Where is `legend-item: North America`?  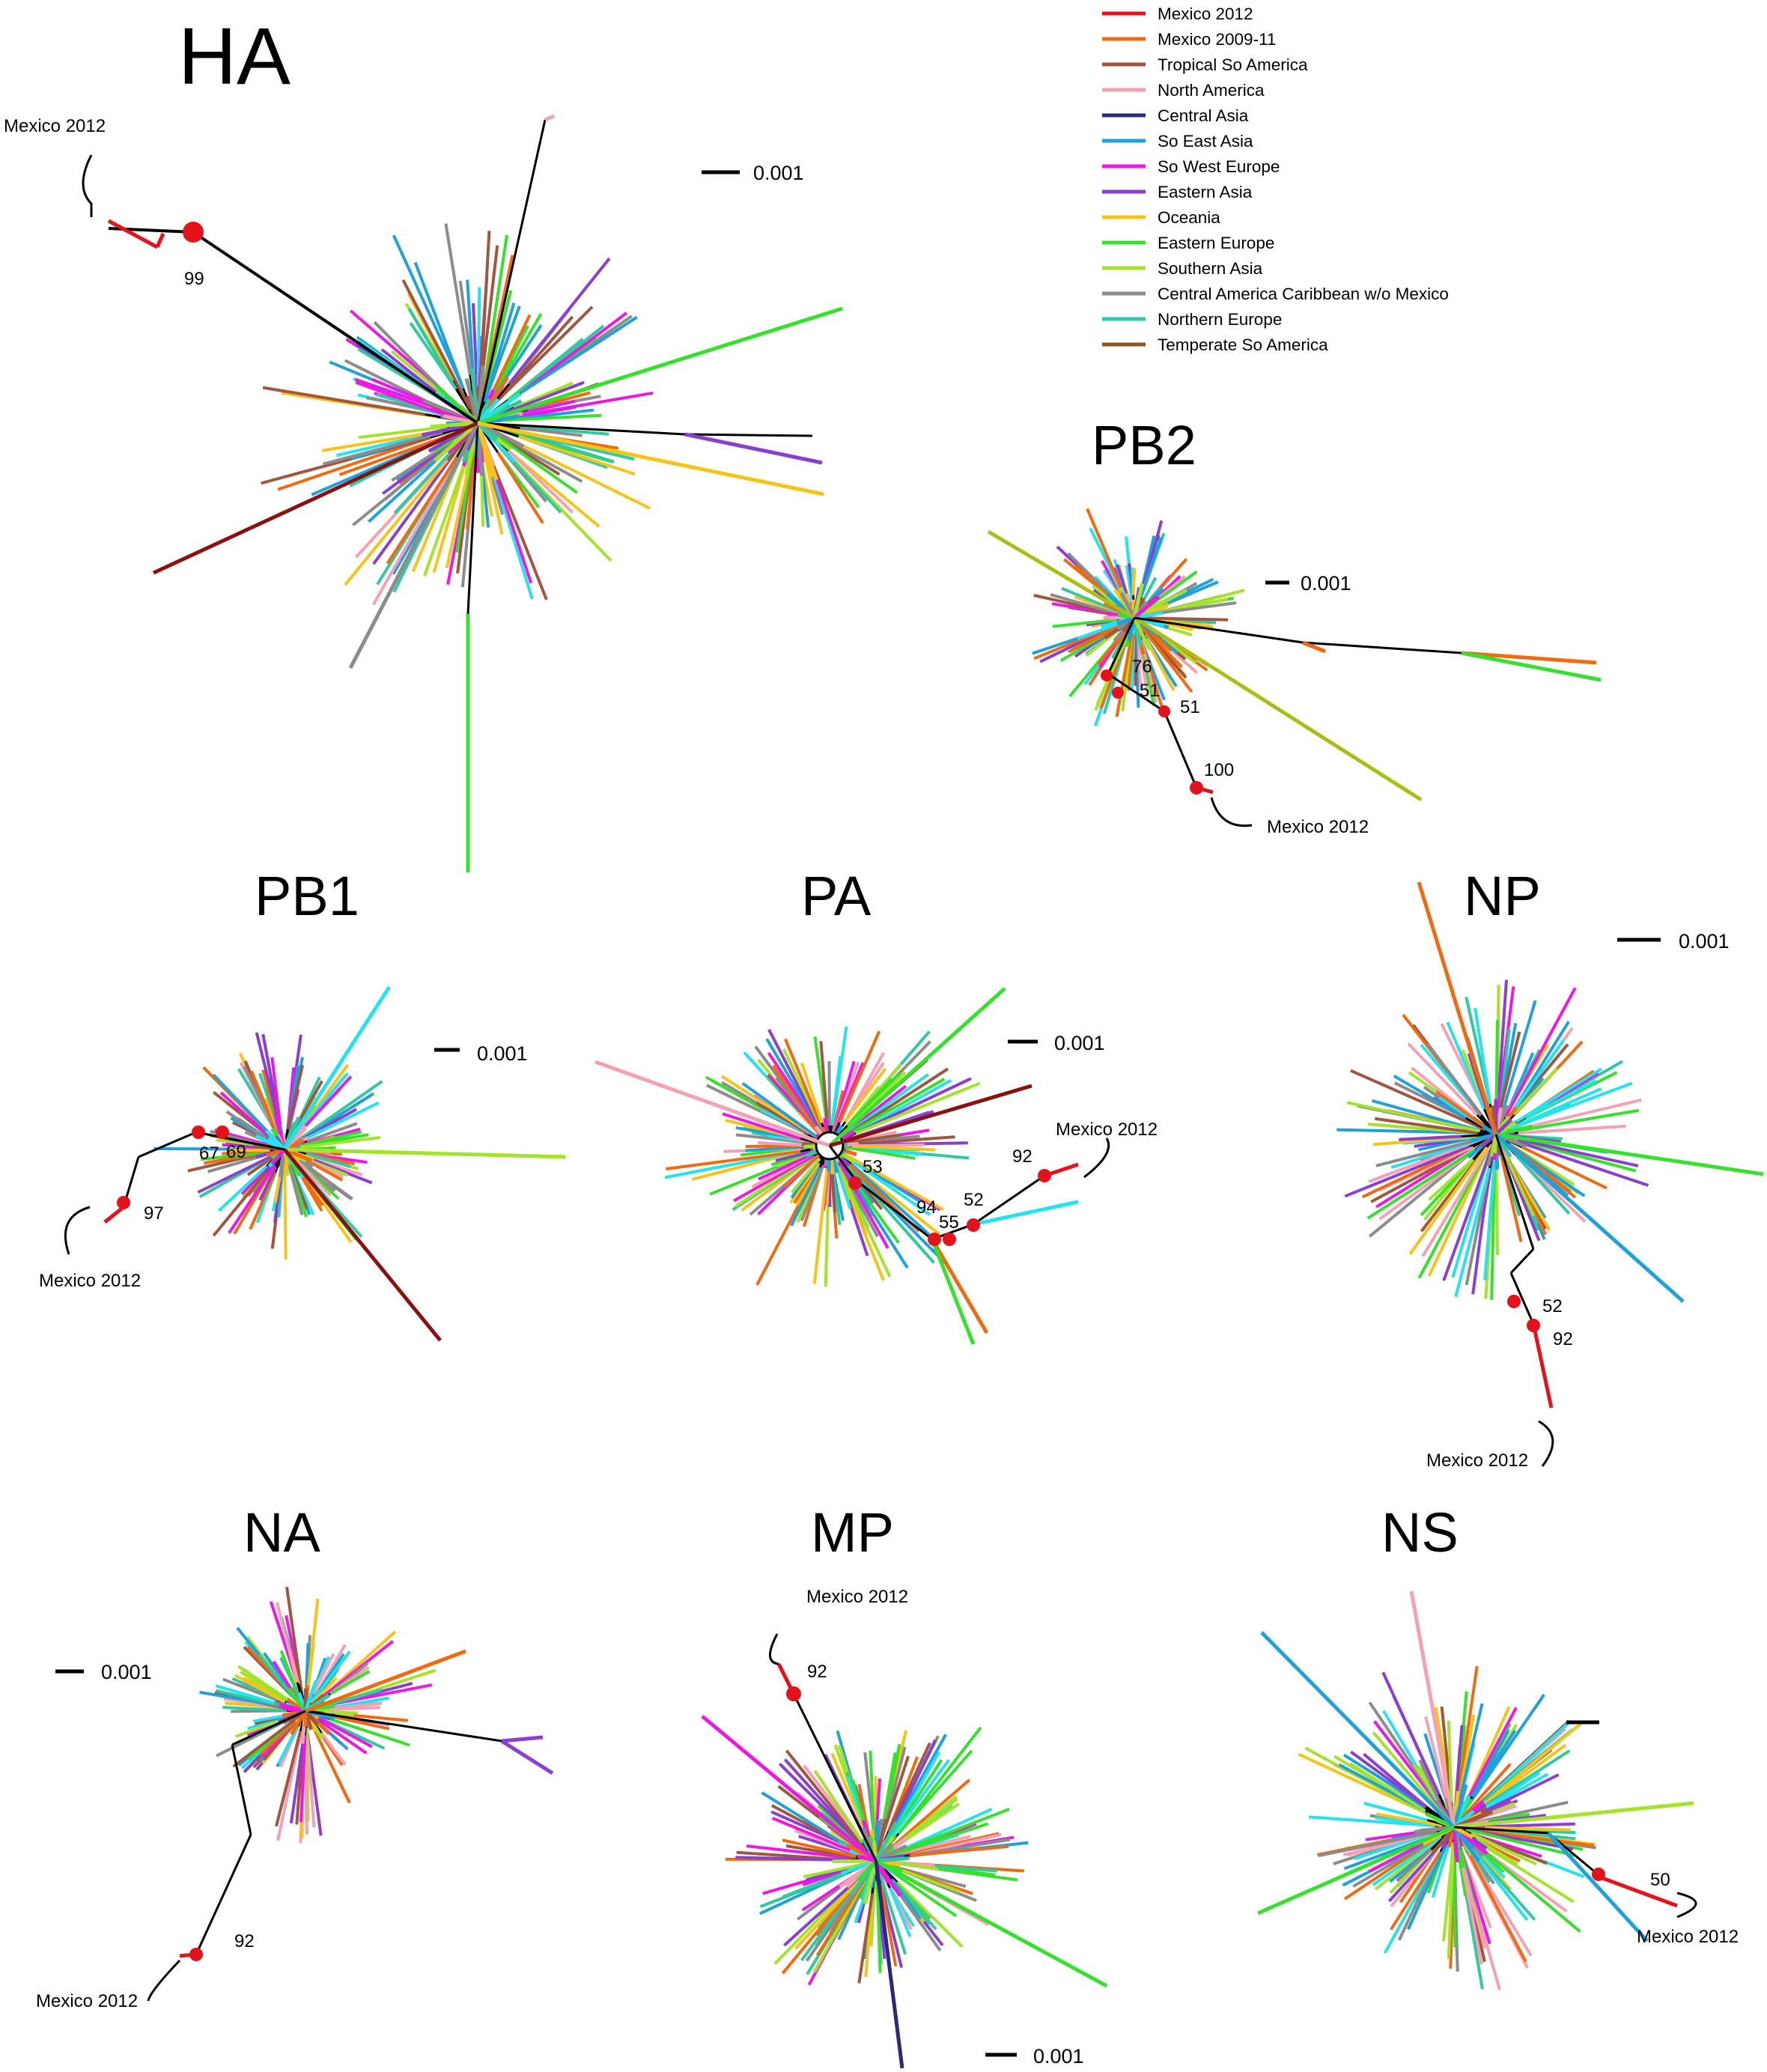 legend-item: North America is located at coordinates (1211, 90).